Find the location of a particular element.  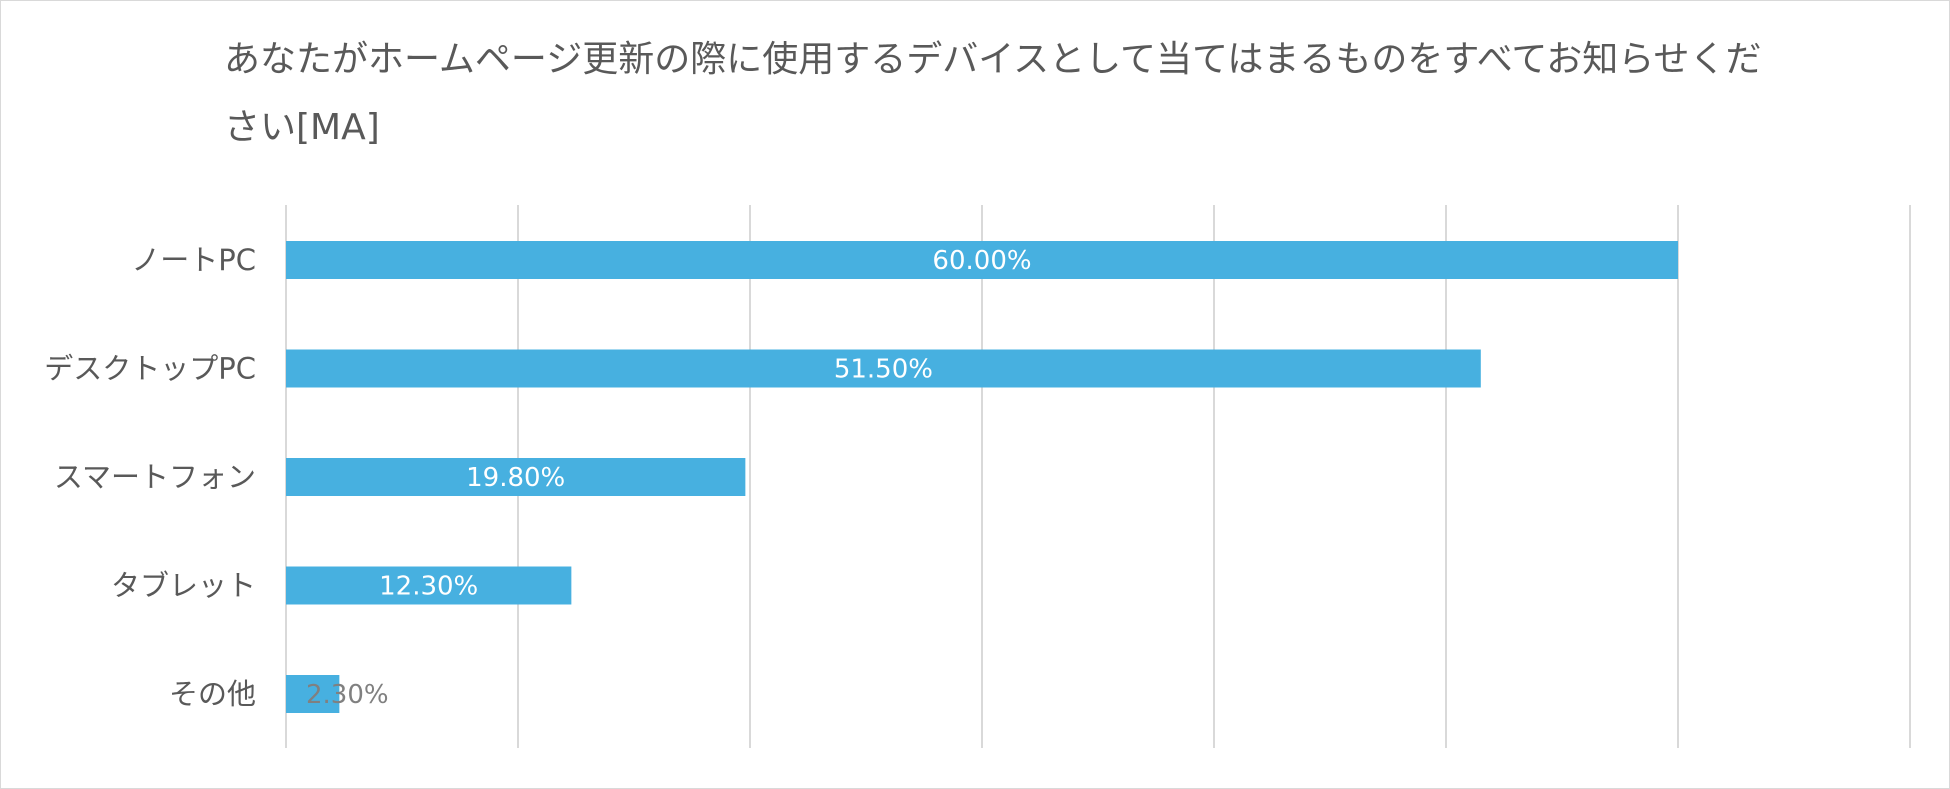

category-label: その他 is located at coordinates (212, 694).